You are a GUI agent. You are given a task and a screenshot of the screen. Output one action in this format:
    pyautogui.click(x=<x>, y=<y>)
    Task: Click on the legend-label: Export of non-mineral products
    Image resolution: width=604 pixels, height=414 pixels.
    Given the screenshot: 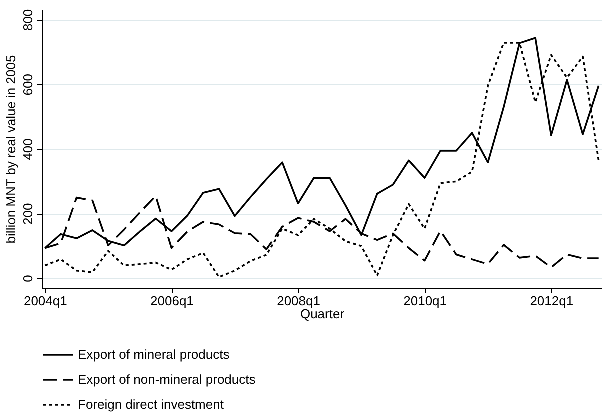 What is the action you would take?
    pyautogui.click(x=167, y=379)
    